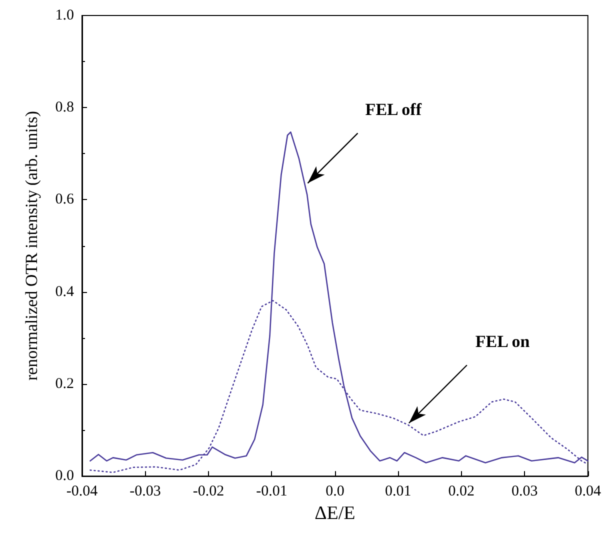  What do you see at coordinates (335, 513) in the screenshot?
I see `x-axis-title: ΔE/E` at bounding box center [335, 513].